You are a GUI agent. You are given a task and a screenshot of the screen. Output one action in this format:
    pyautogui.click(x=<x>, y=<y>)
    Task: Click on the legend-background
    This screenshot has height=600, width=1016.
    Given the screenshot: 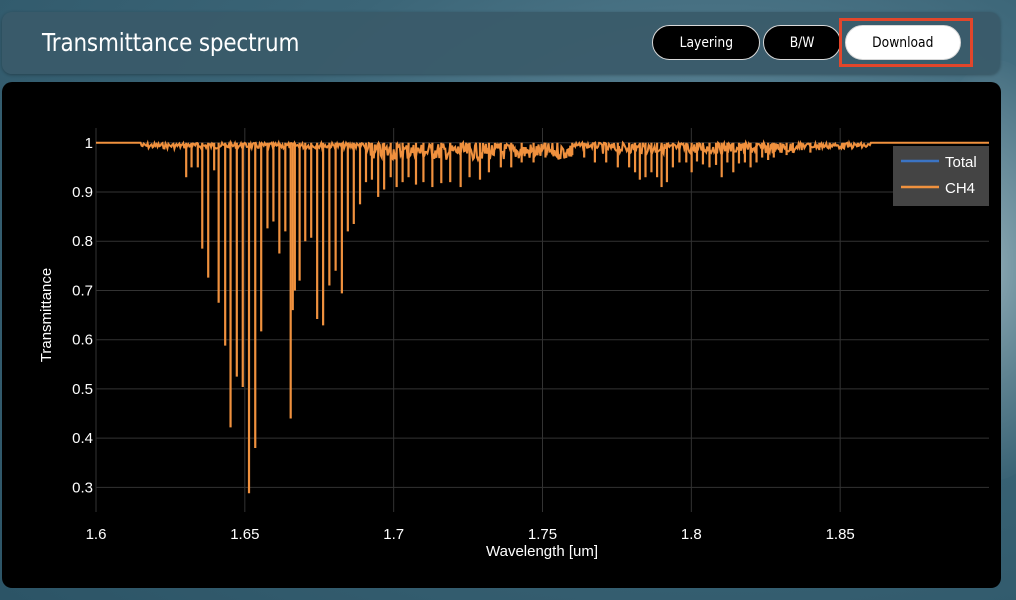 What is the action you would take?
    pyautogui.click(x=941, y=176)
    